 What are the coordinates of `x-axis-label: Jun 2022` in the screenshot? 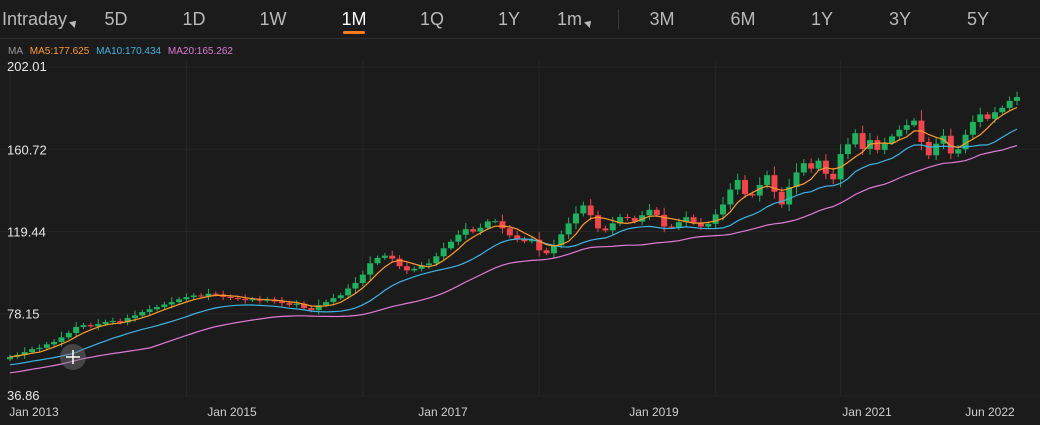 It's located at (990, 412).